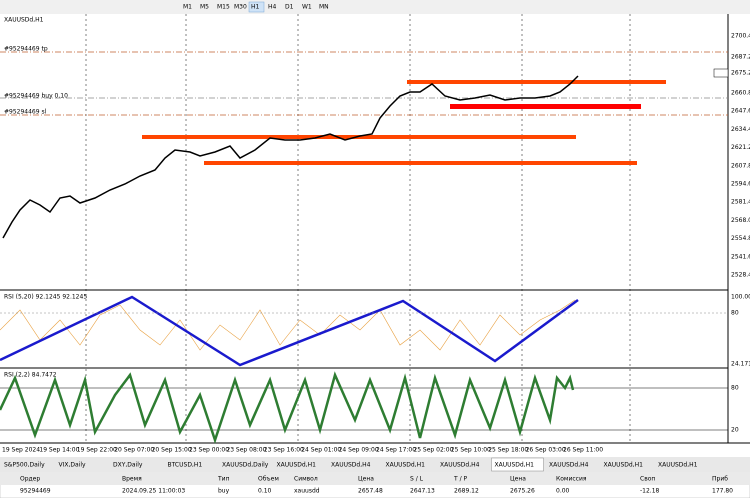 The image size is (750, 502). What do you see at coordinates (740, 184) in the screenshot?
I see `price-label: 2594.60` at bounding box center [740, 184].